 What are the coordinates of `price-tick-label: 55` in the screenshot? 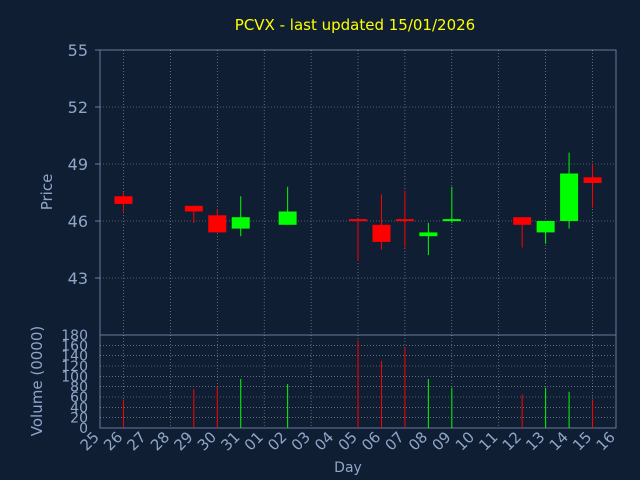 It's located at (78, 50).